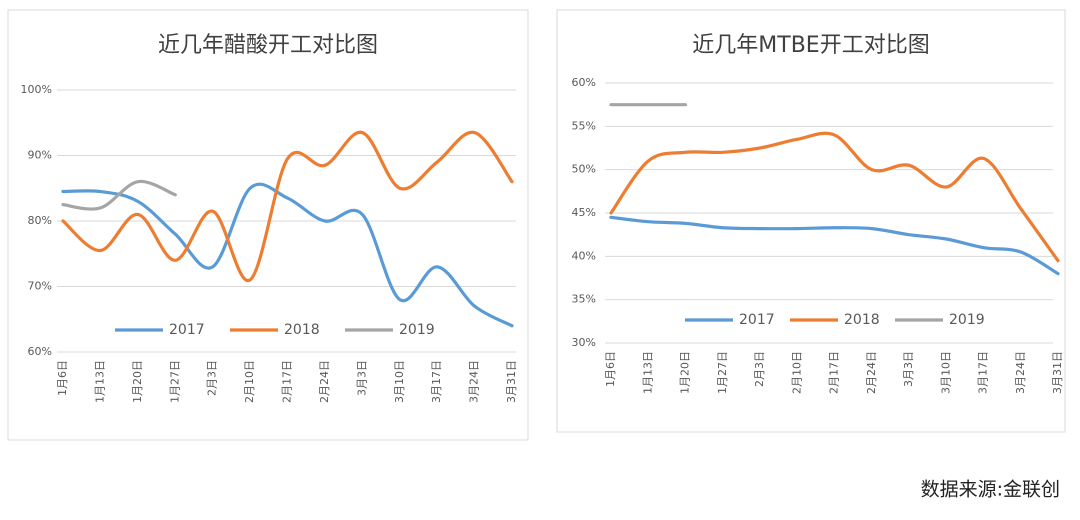 The height and width of the screenshot is (520, 1080). What do you see at coordinates (40, 220) in the screenshot?
I see `y-tick-label: 80%` at bounding box center [40, 220].